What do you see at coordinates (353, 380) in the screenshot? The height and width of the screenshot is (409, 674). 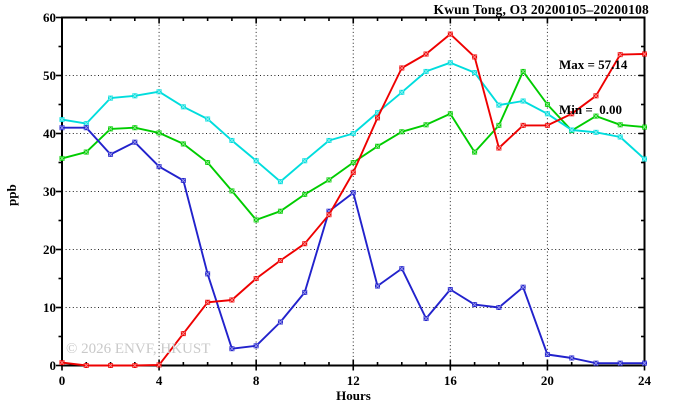 I see `x-tick-label: 12` at bounding box center [353, 380].